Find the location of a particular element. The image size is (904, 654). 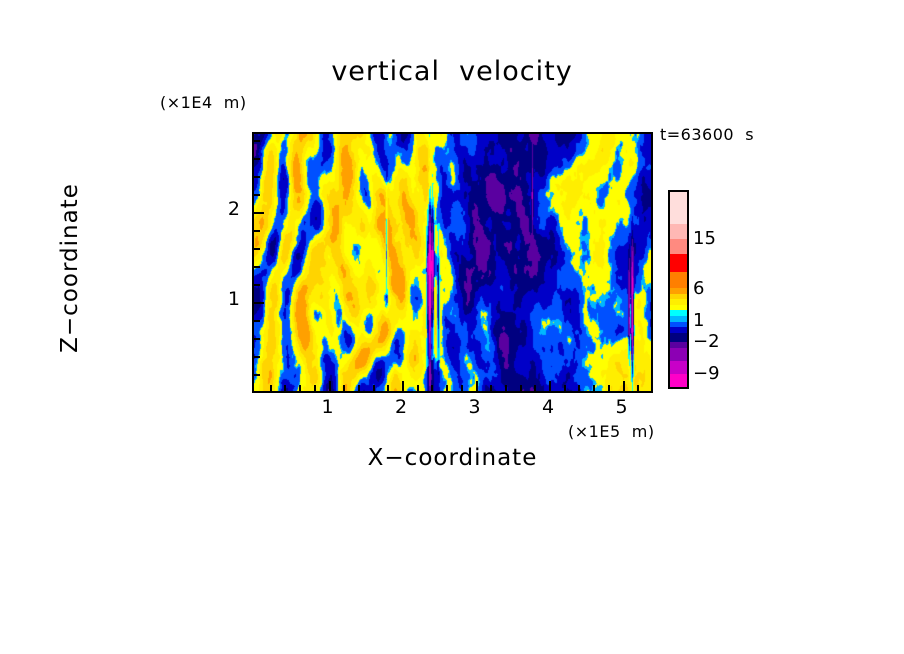

colorbar-tick-label: −2 is located at coordinates (706, 341).